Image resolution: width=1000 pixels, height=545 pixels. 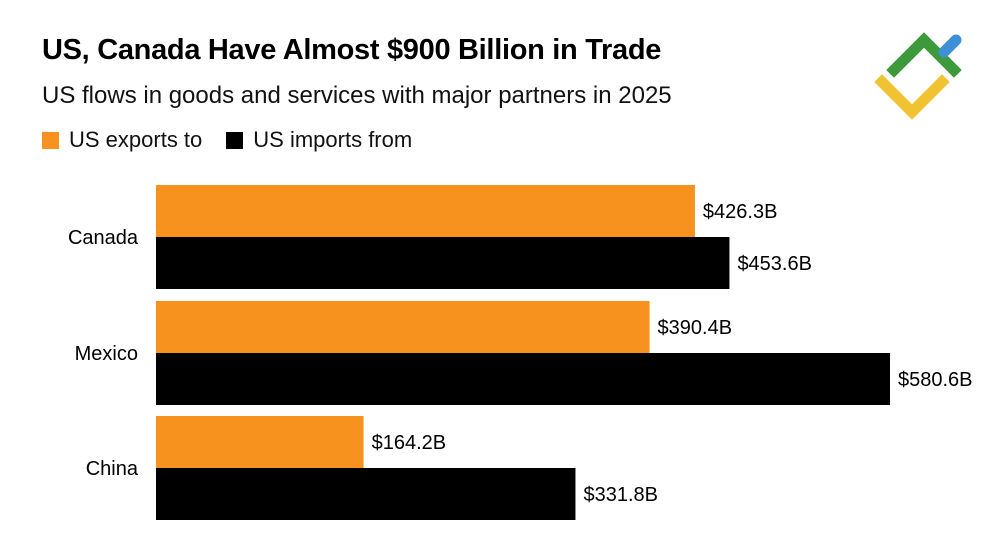 What do you see at coordinates (620, 495) in the screenshot?
I see `data-label: $331.8B` at bounding box center [620, 495].